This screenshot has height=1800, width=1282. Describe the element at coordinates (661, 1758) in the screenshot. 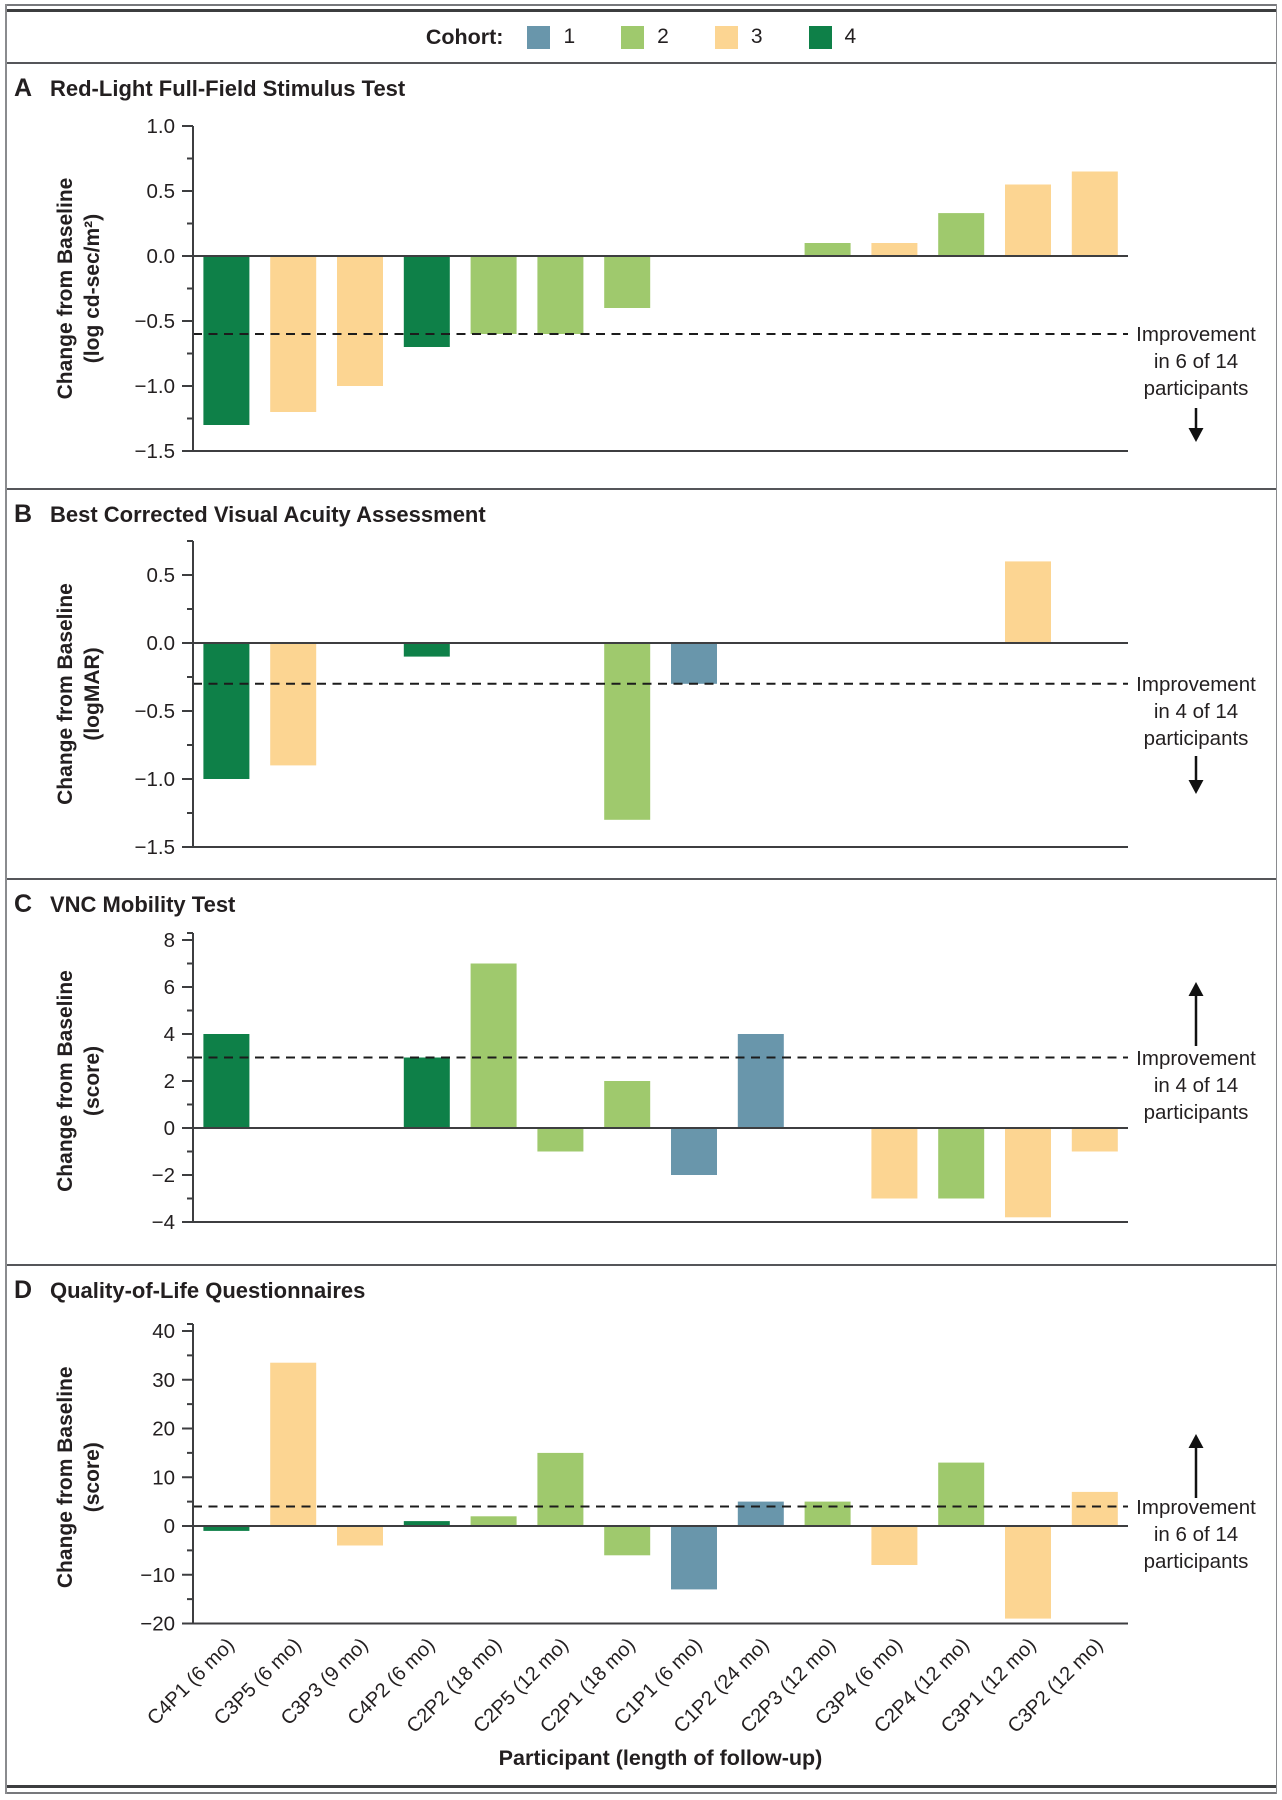

I see `x-axis-title: Participant (length of follow-up)` at that location.